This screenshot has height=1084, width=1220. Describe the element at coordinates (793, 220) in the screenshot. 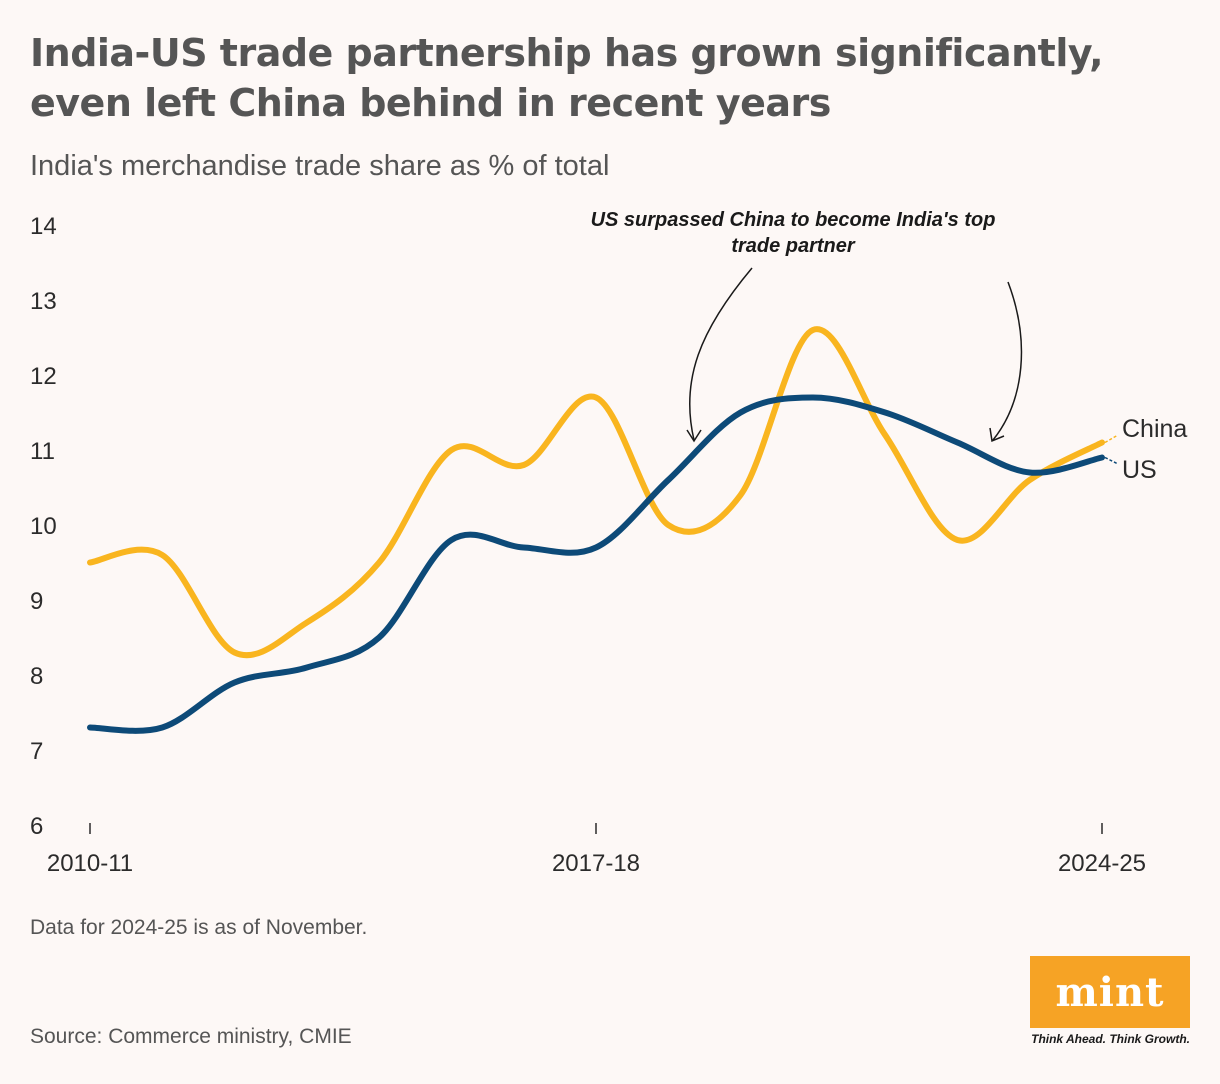

I see `annotation-line-1: US surpassed China to become India's top` at that location.